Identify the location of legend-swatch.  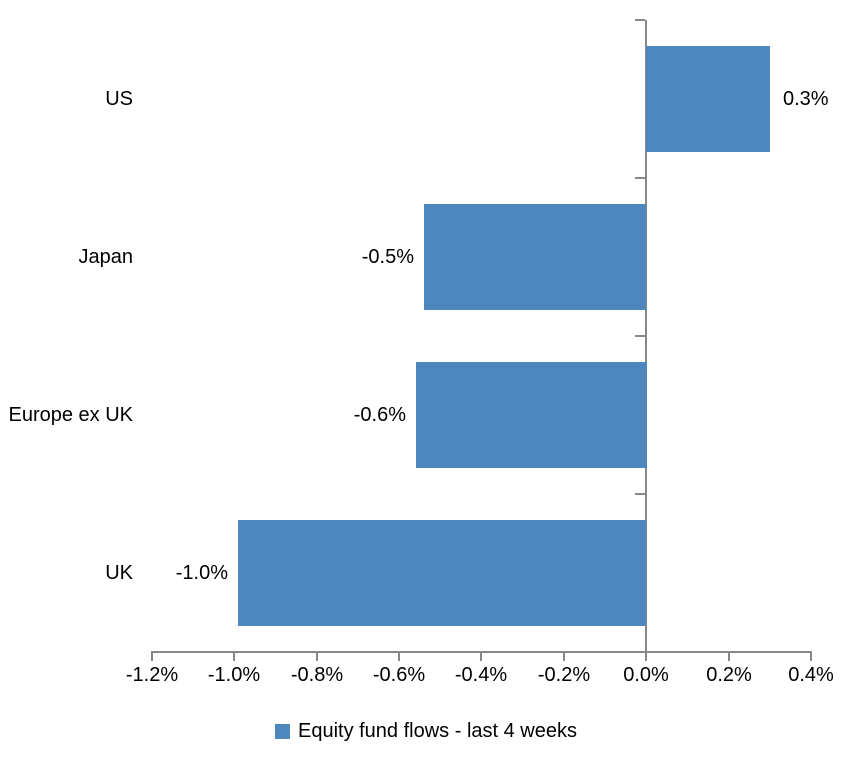
(282, 731).